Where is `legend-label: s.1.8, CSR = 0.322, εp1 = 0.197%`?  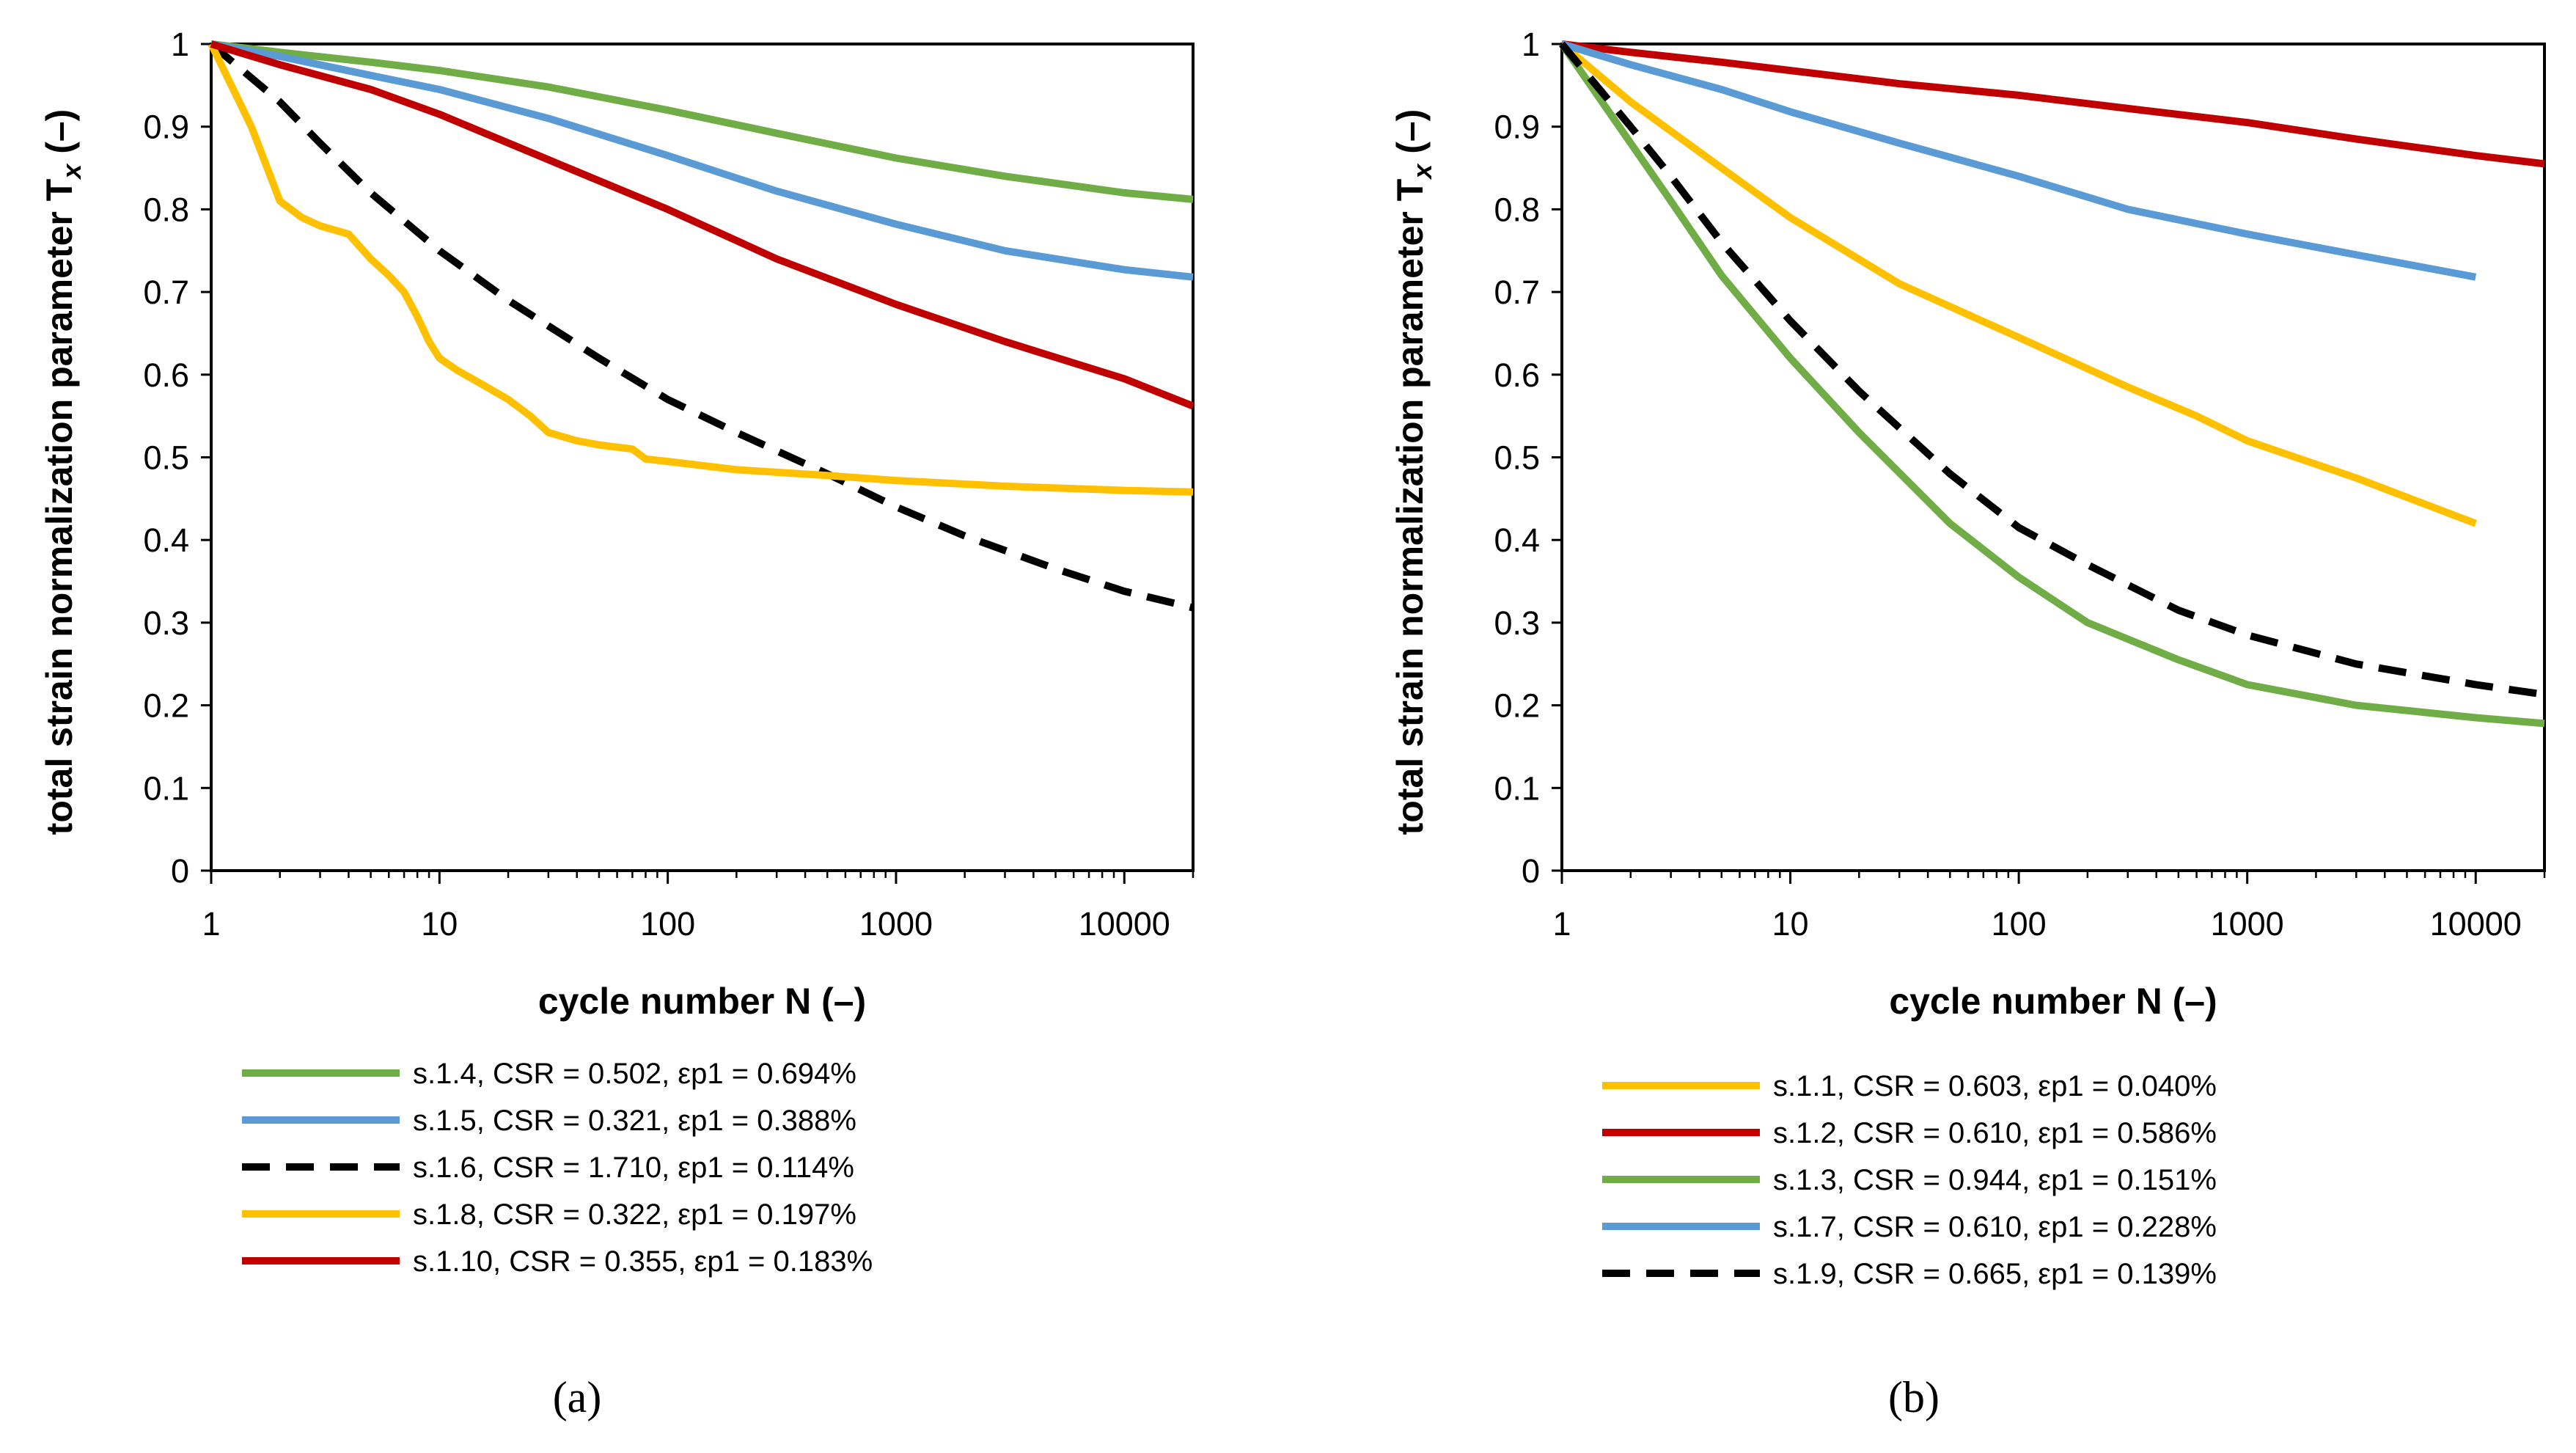
legend-label: s.1.8, CSR = 0.322, εp1 = 0.197% is located at coordinates (635, 1214).